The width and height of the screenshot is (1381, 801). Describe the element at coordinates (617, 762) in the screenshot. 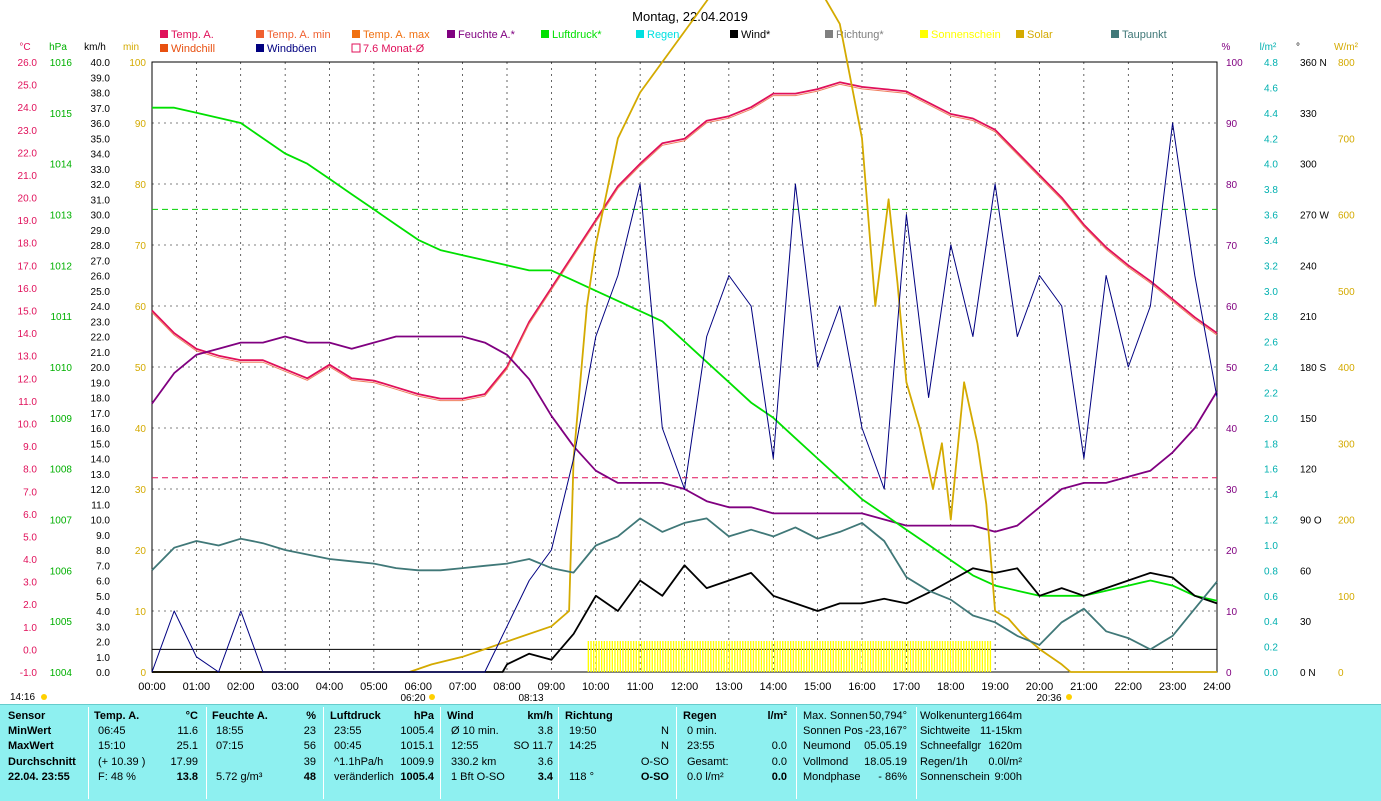

I see `stats-row: O-SO` at that location.